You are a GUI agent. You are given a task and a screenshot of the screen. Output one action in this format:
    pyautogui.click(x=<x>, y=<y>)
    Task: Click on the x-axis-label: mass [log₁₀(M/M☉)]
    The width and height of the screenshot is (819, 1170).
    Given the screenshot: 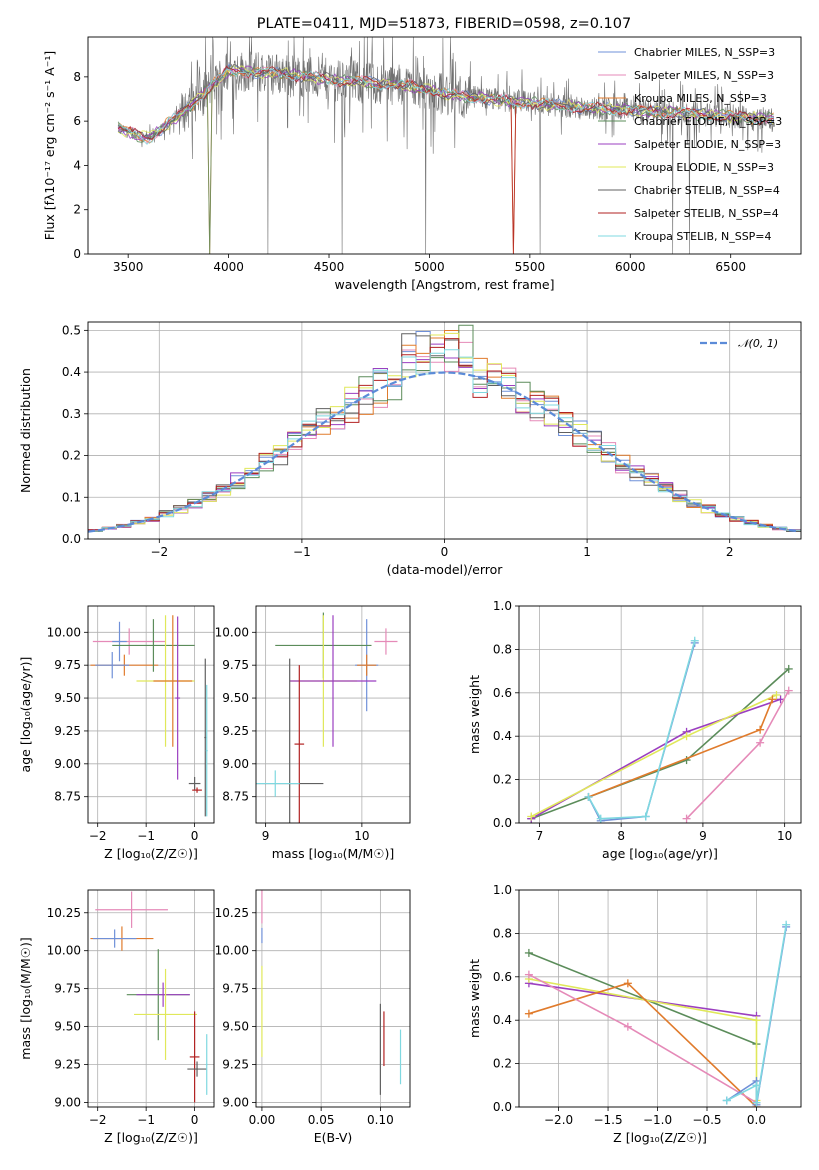 What is the action you would take?
    pyautogui.click(x=333, y=853)
    